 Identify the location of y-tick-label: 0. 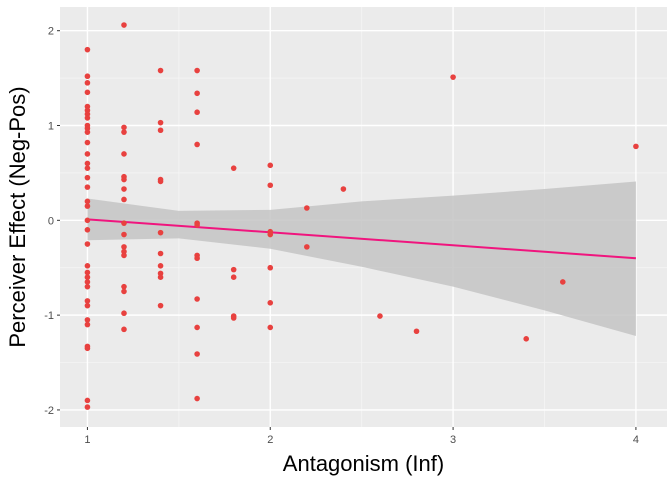
(51, 221).